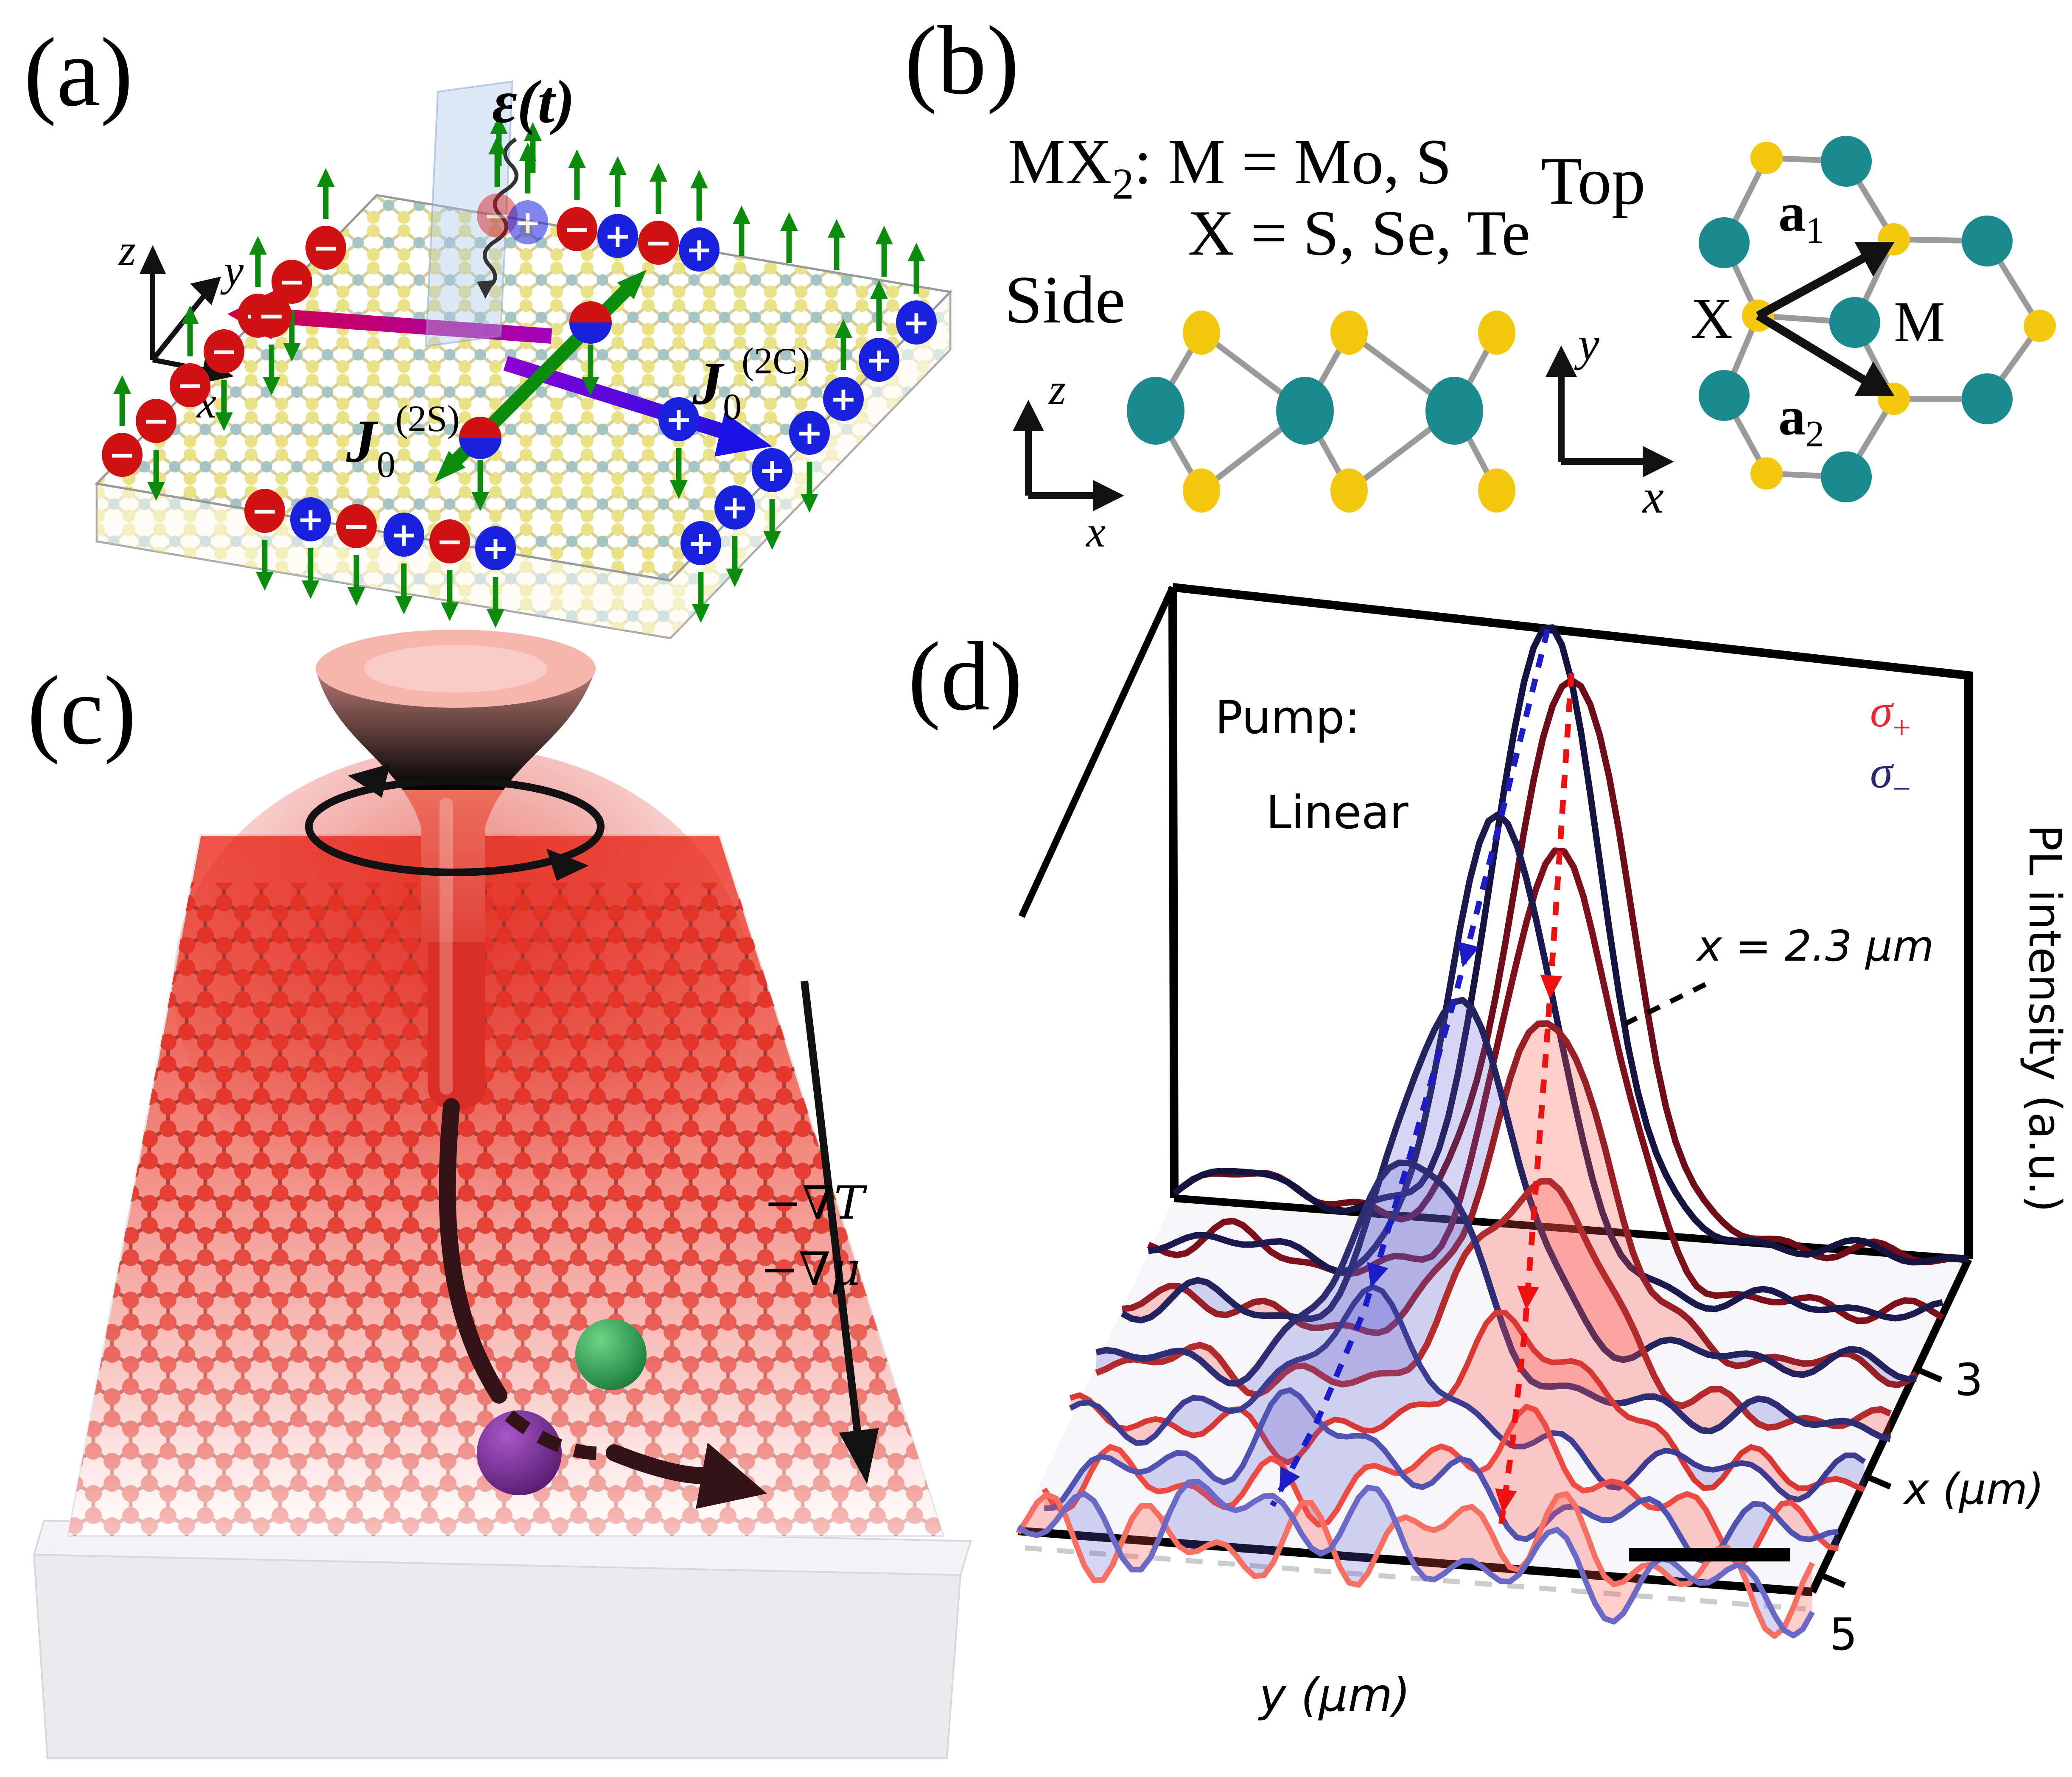 This screenshot has height=1777, width=2072. What do you see at coordinates (1920, 322) in the screenshot?
I see `atom-m-label: M` at bounding box center [1920, 322].